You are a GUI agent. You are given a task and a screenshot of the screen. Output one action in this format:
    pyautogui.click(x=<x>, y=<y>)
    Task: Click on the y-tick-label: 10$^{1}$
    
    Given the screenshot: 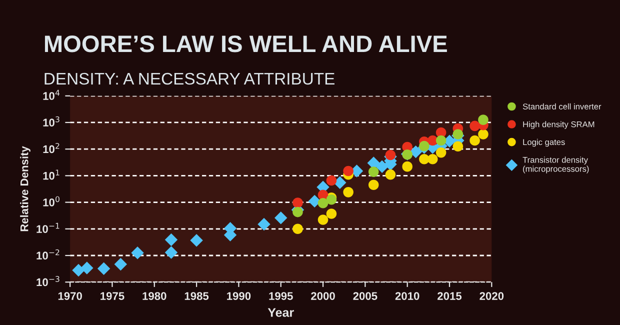 What is the action you would take?
    pyautogui.click(x=51, y=175)
    